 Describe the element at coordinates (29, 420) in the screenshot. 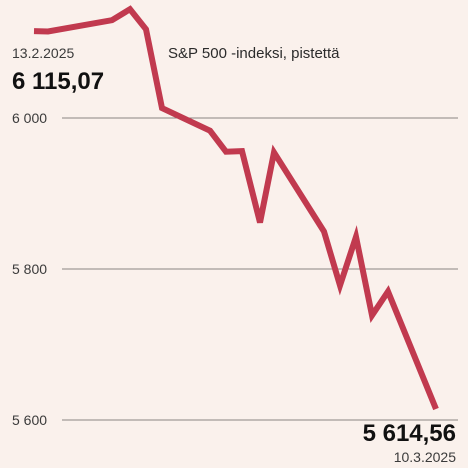

I see `y-tick-label: 5 600` at that location.